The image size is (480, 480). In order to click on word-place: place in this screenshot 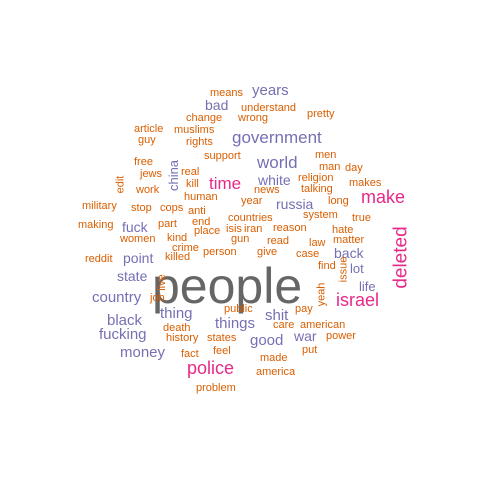, I will do `click(207, 231)`.